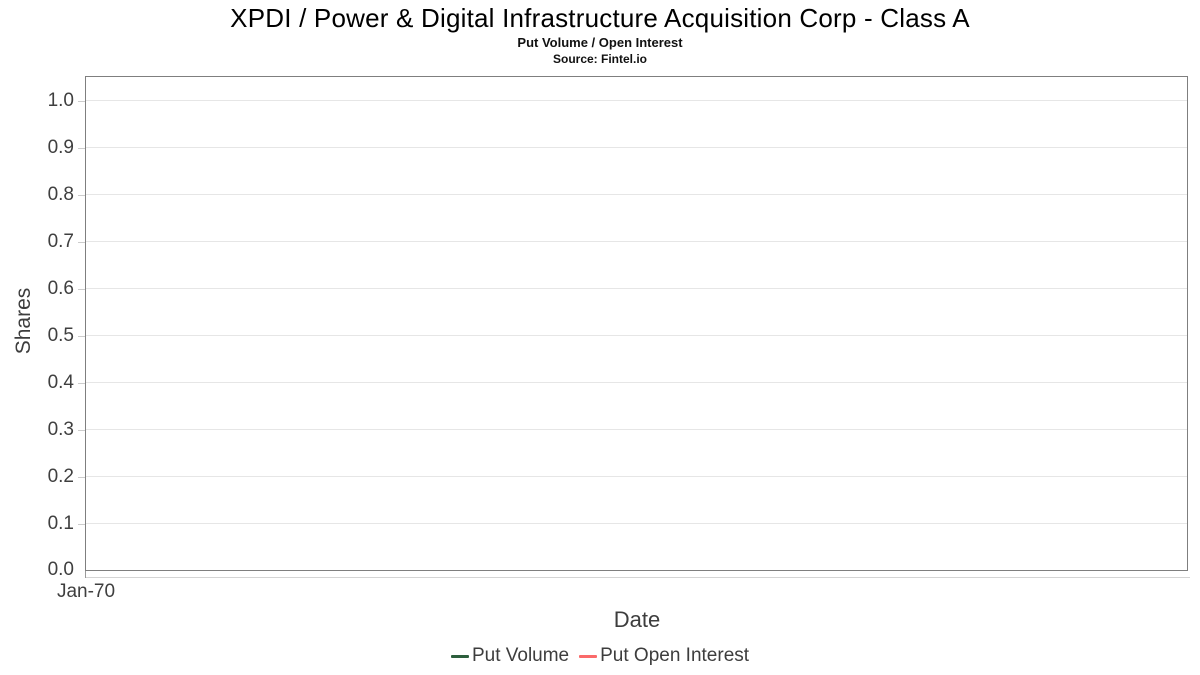 The width and height of the screenshot is (1200, 675). Describe the element at coordinates (60, 241) in the screenshot. I see `y-tick-label: 0.7` at that location.